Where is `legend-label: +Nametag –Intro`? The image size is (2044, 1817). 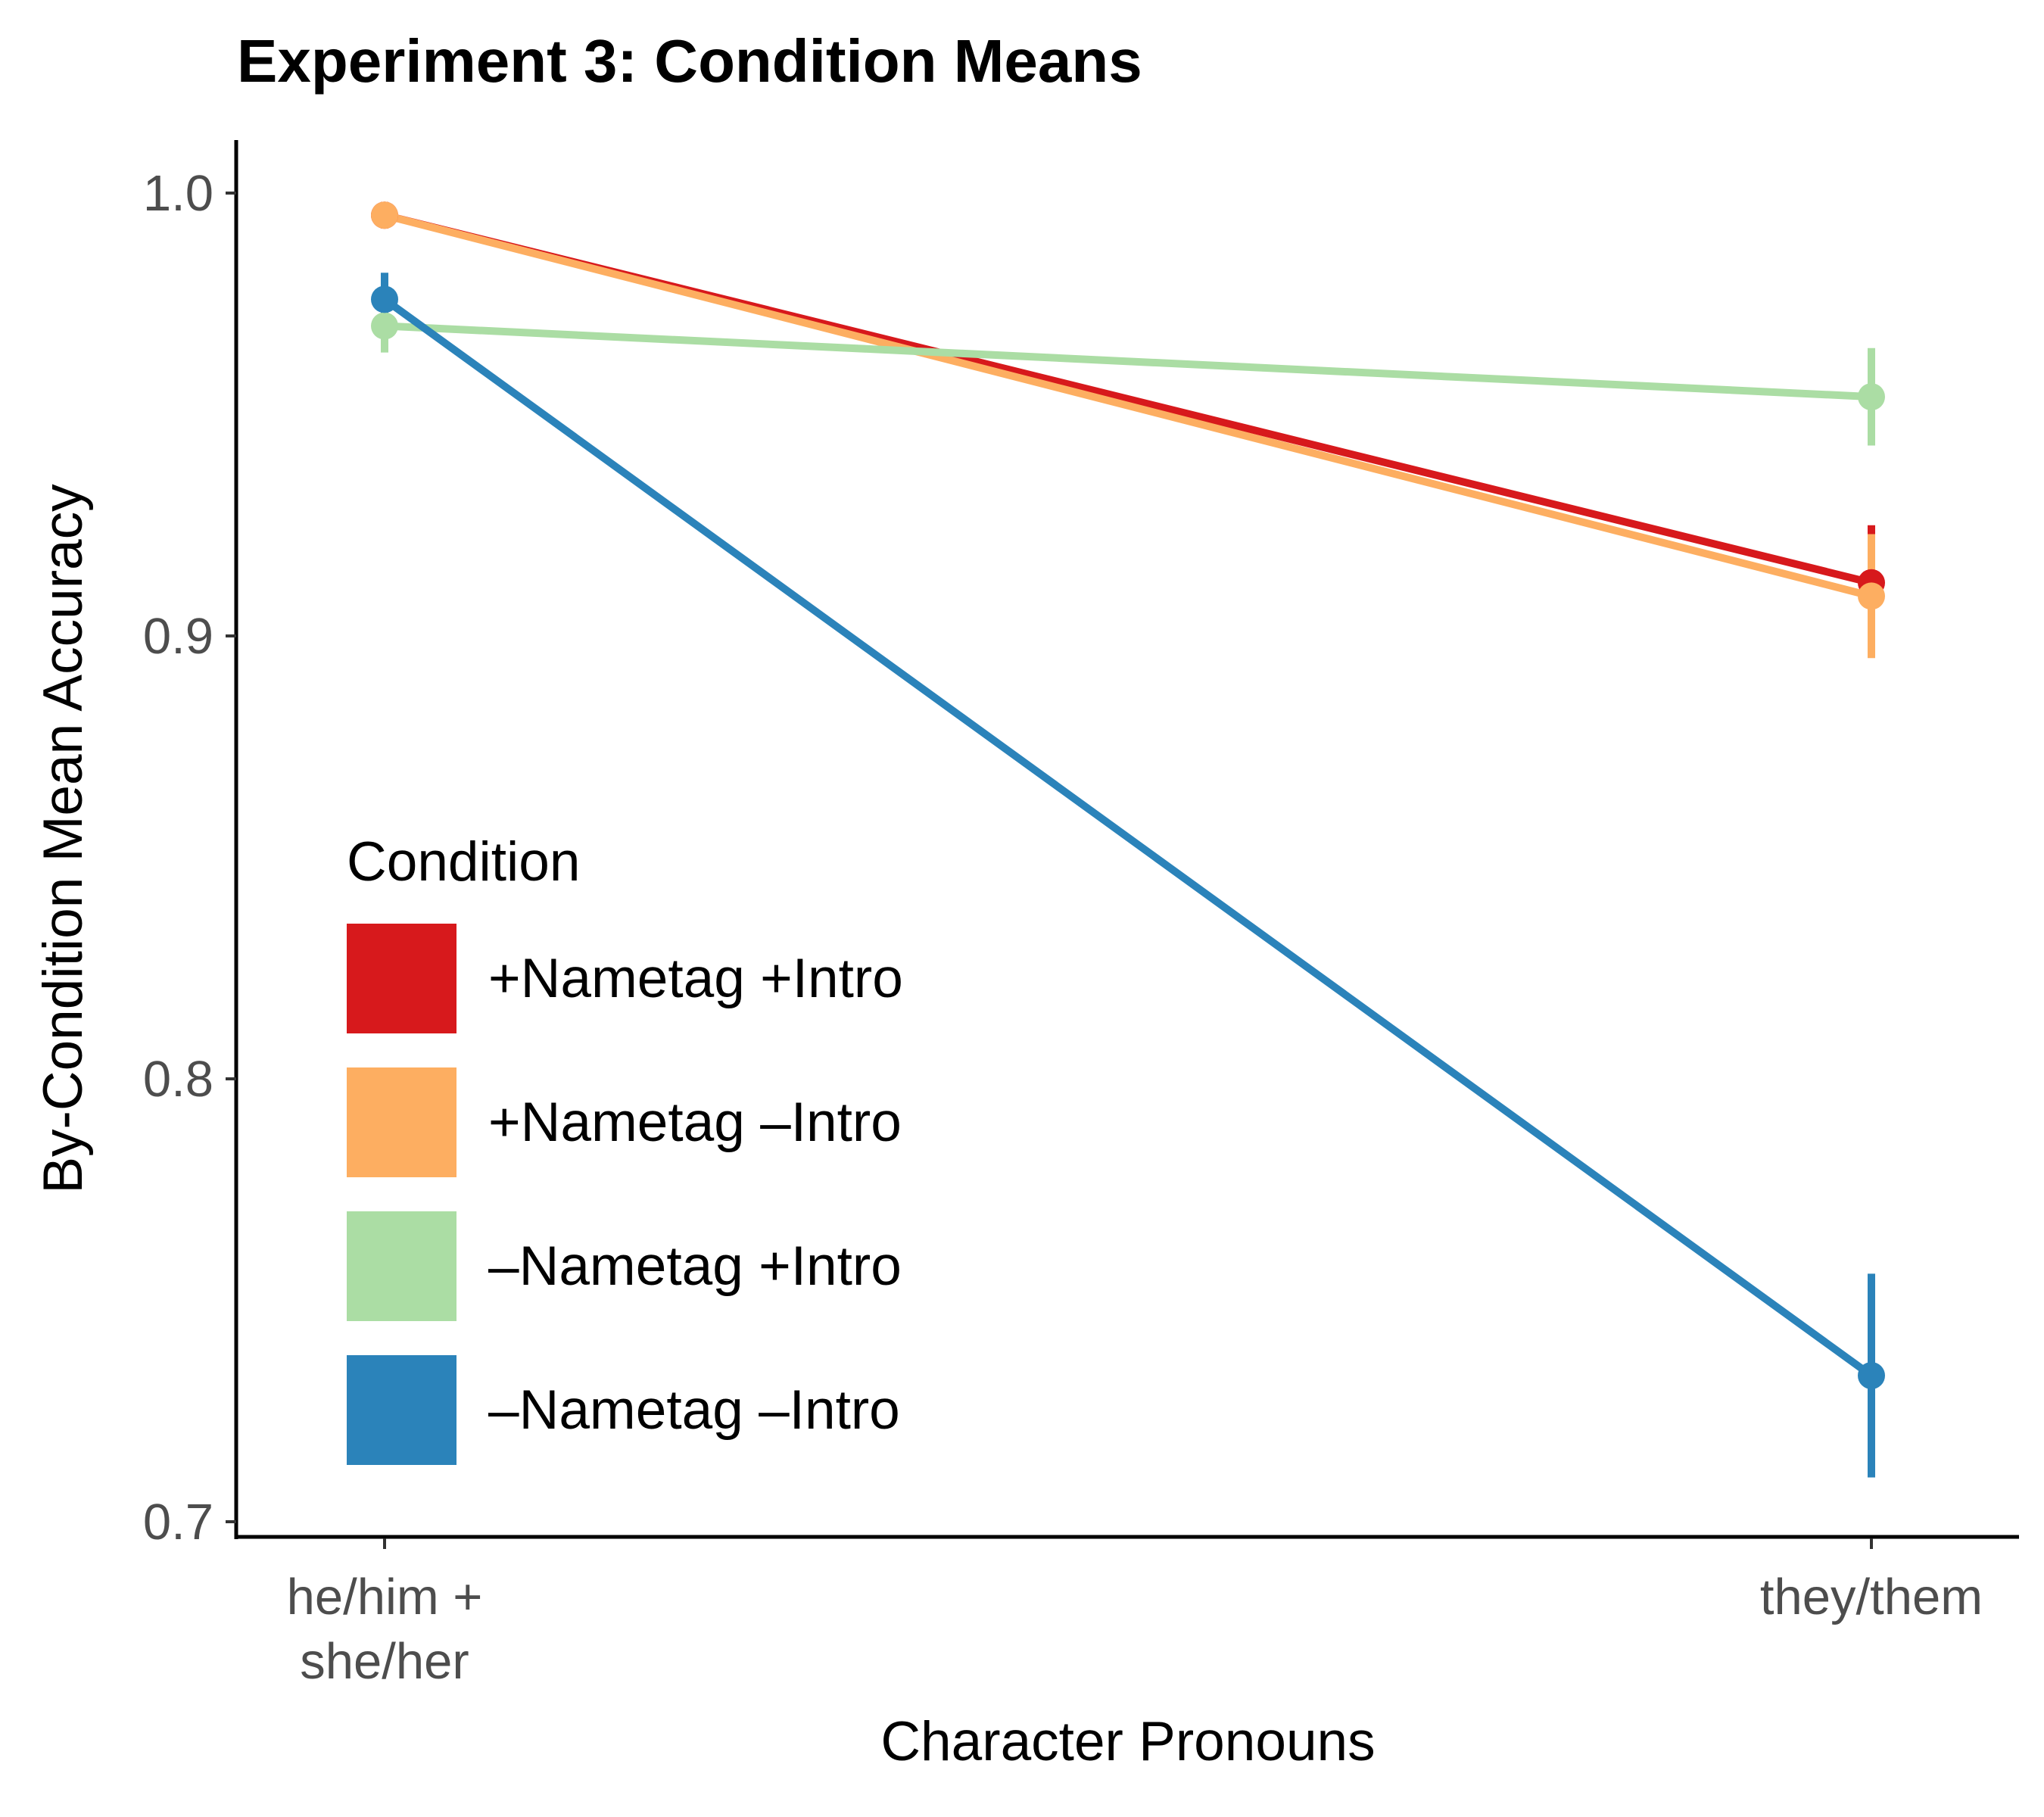 legend-label: +Nametag –Intro is located at coordinates (695, 1122).